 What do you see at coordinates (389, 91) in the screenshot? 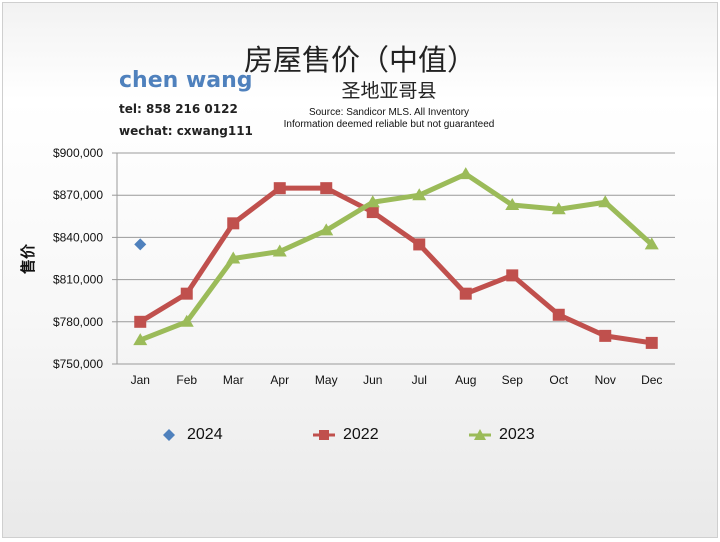
I see `page-subtitle: 圣地亚哥县` at bounding box center [389, 91].